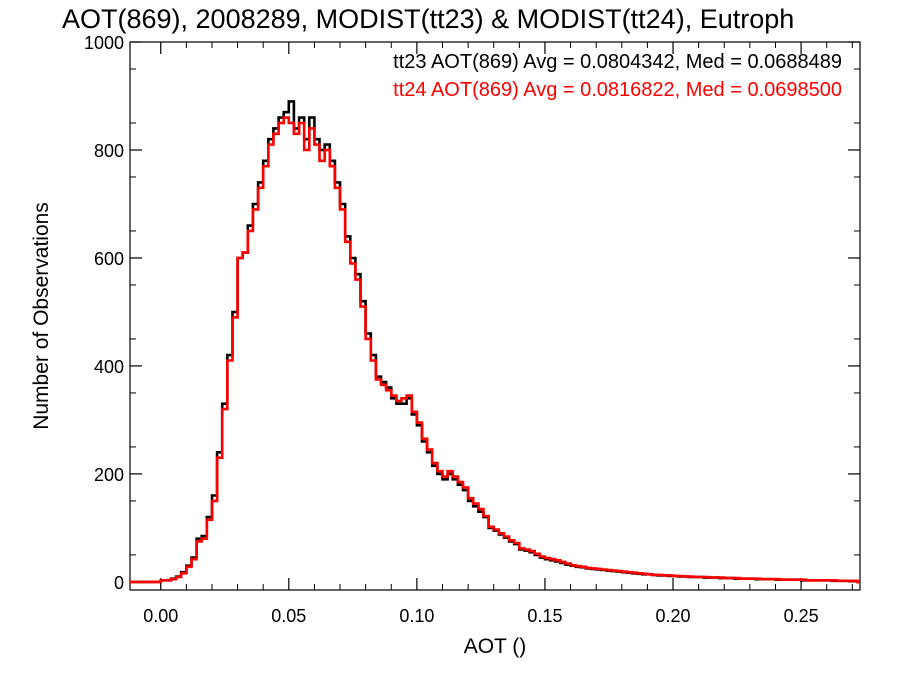  Describe the element at coordinates (109, 367) in the screenshot. I see `y-tick-label: 400` at that location.